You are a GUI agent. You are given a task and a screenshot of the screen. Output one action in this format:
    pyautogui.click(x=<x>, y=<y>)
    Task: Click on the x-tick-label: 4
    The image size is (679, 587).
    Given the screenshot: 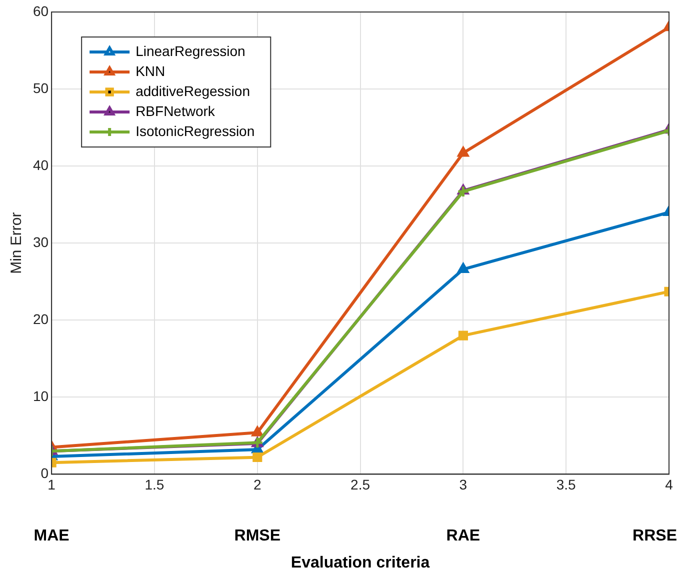 What is the action you would take?
    pyautogui.click(x=669, y=484)
    